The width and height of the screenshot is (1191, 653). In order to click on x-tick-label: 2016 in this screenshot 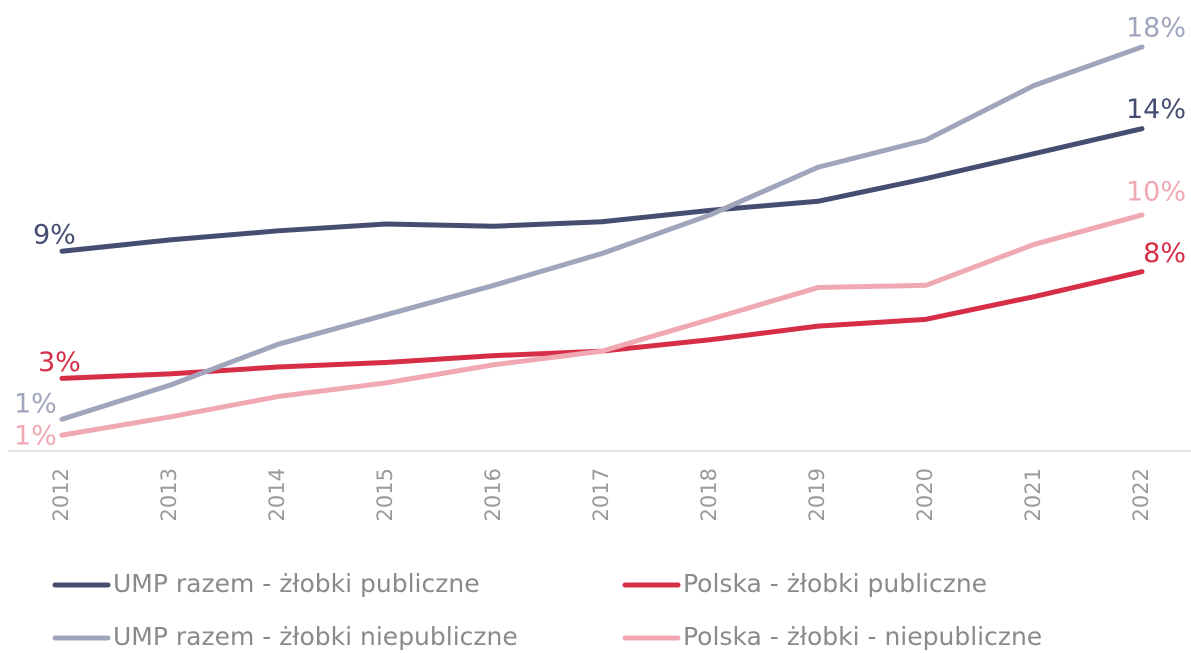, I will do `click(493, 494)`.